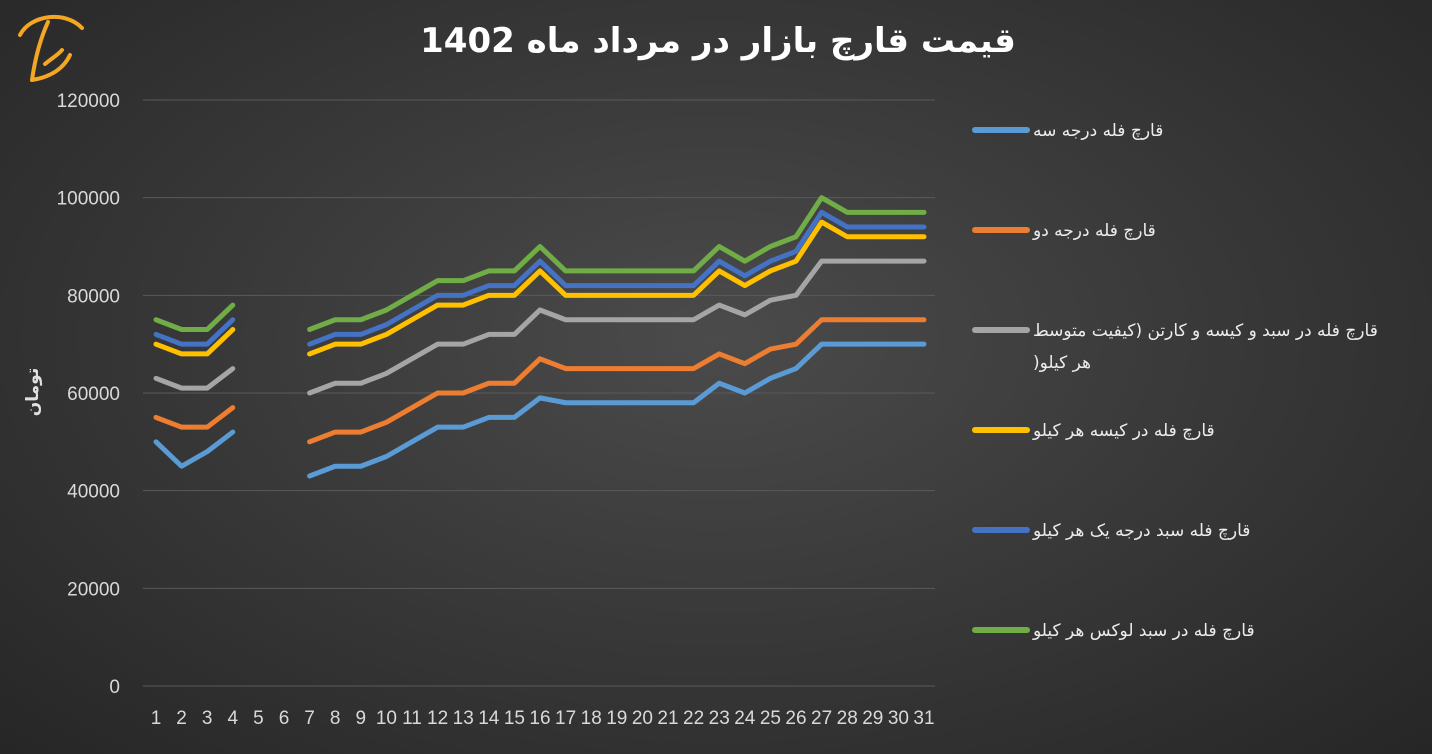 This screenshot has height=754, width=1432. Describe the element at coordinates (591, 718) in the screenshot. I see `x-tick-label: 18` at that location.